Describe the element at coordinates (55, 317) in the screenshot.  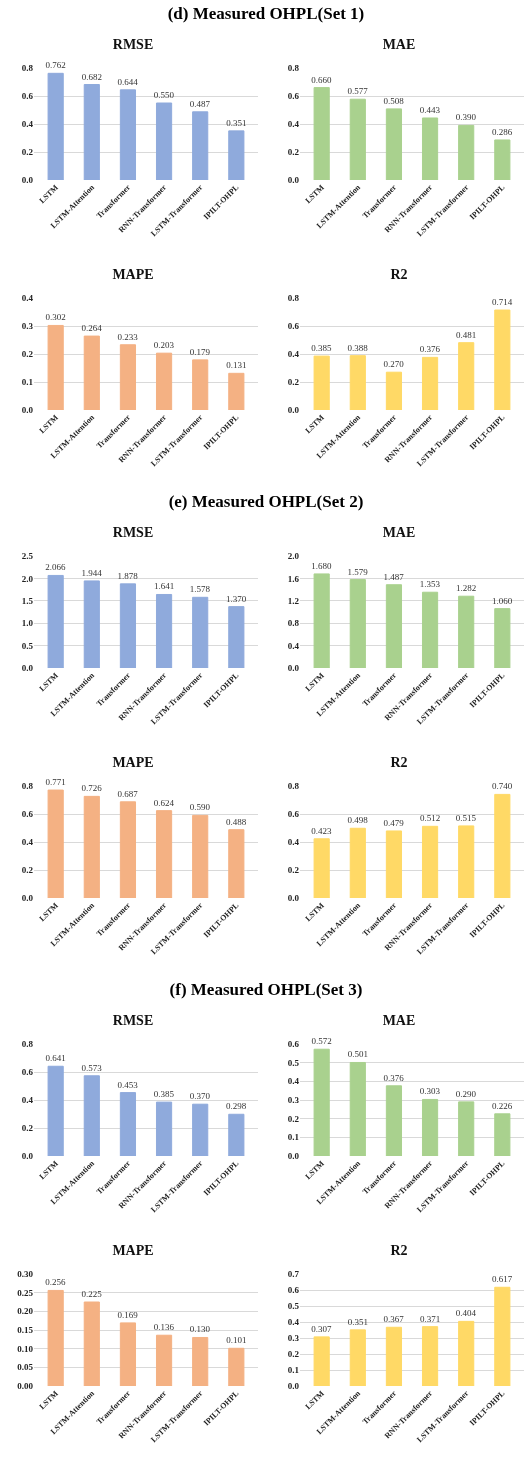
I see `data-label: 0.302` at that location.